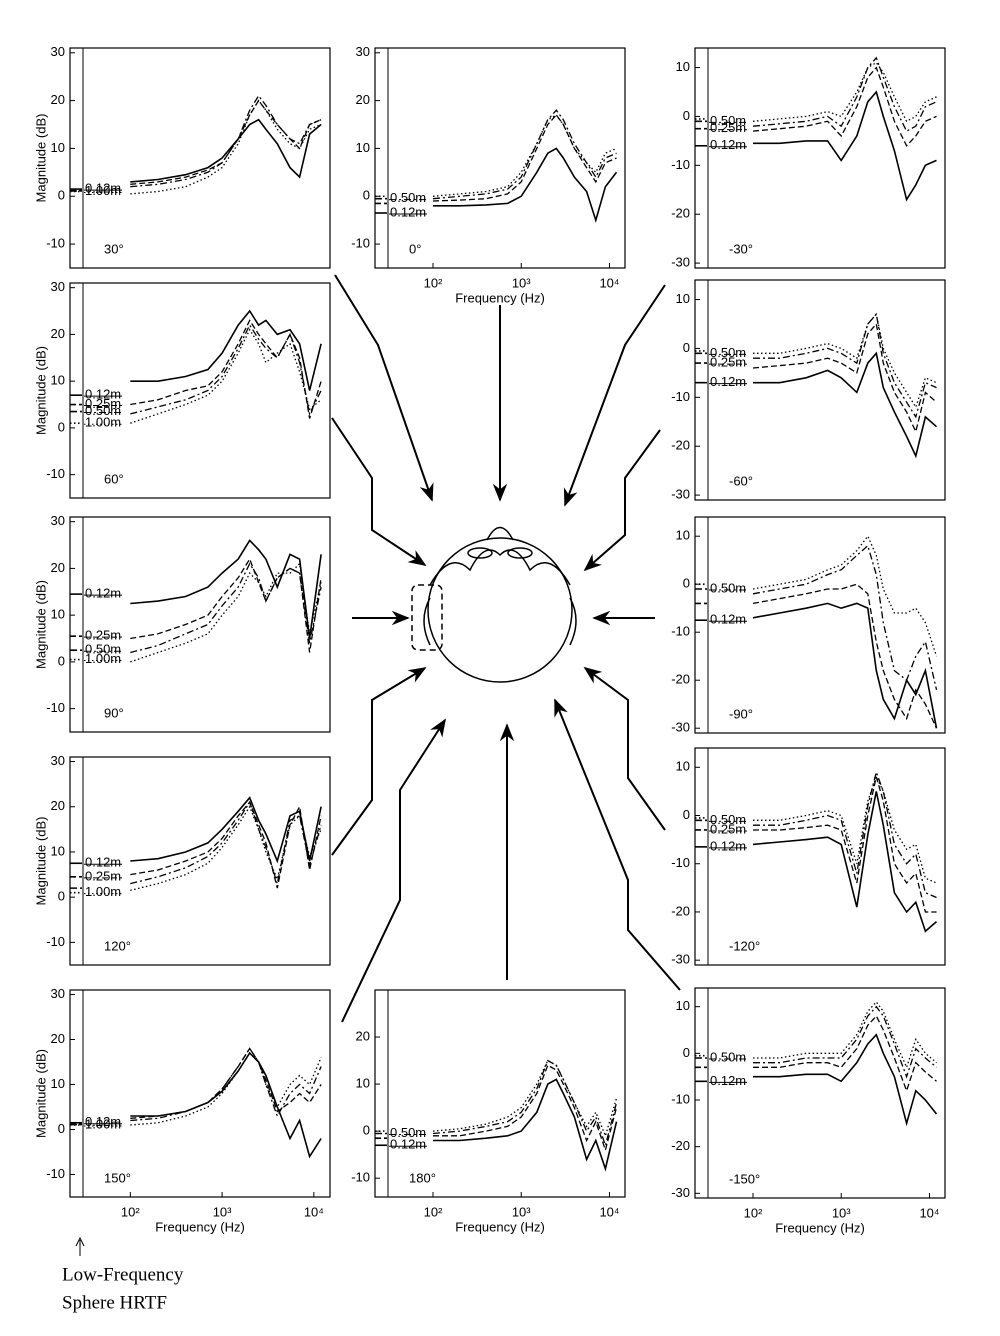 The height and width of the screenshot is (1336, 1000). I want to click on note-line: Low-Frequency, so click(123, 1274).